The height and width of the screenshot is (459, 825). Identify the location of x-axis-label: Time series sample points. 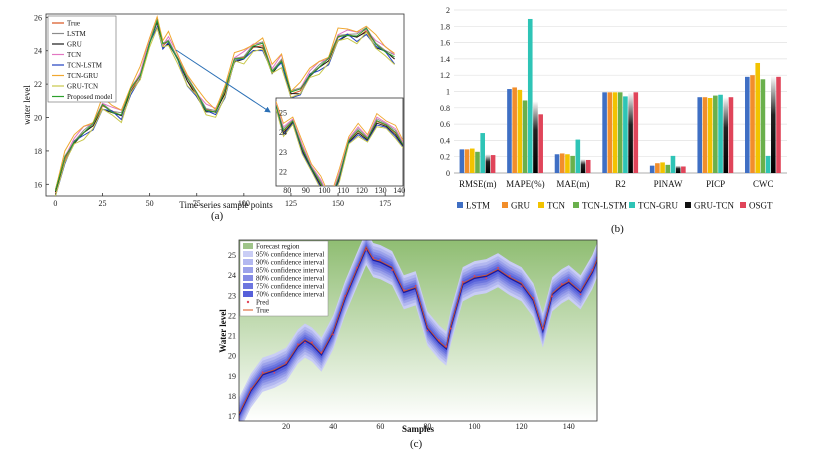
(226, 205).